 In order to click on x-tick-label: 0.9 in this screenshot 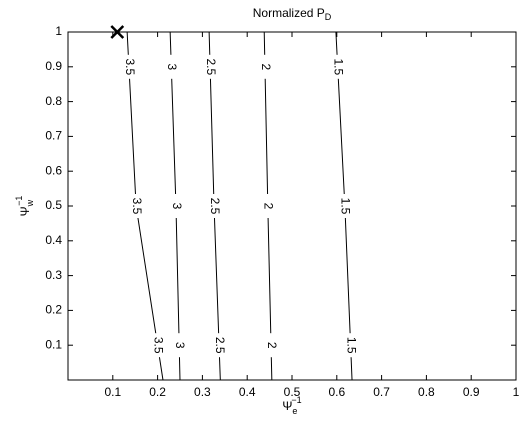, I will do `click(471, 392)`.